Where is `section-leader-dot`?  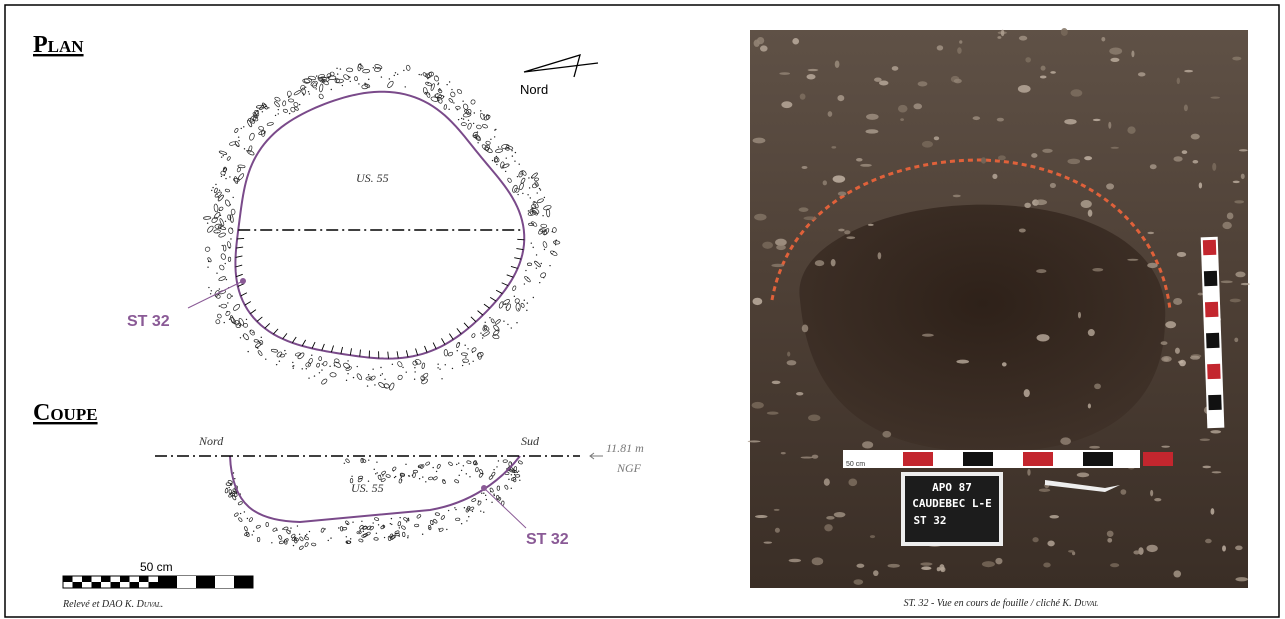
section-leader-dot is located at coordinates (484, 488).